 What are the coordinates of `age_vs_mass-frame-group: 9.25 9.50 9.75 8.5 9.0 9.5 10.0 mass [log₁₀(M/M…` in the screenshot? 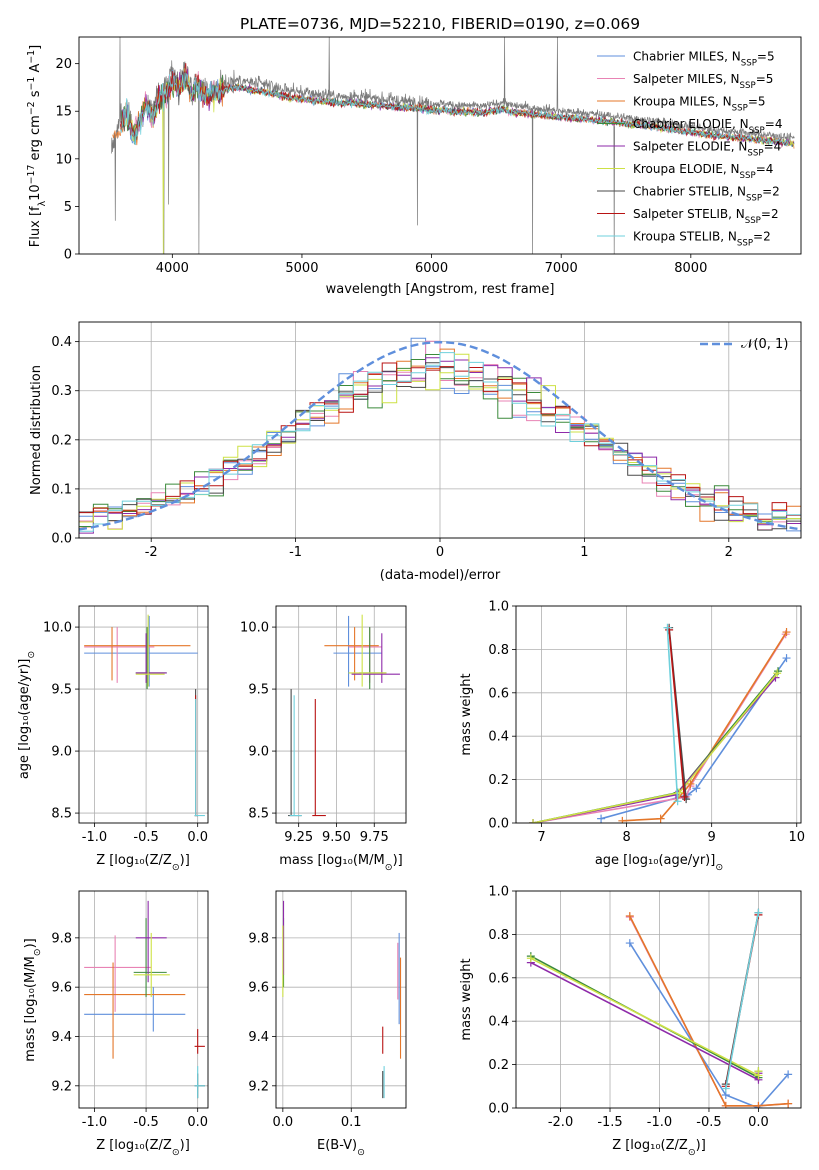 It's located at (323, 739).